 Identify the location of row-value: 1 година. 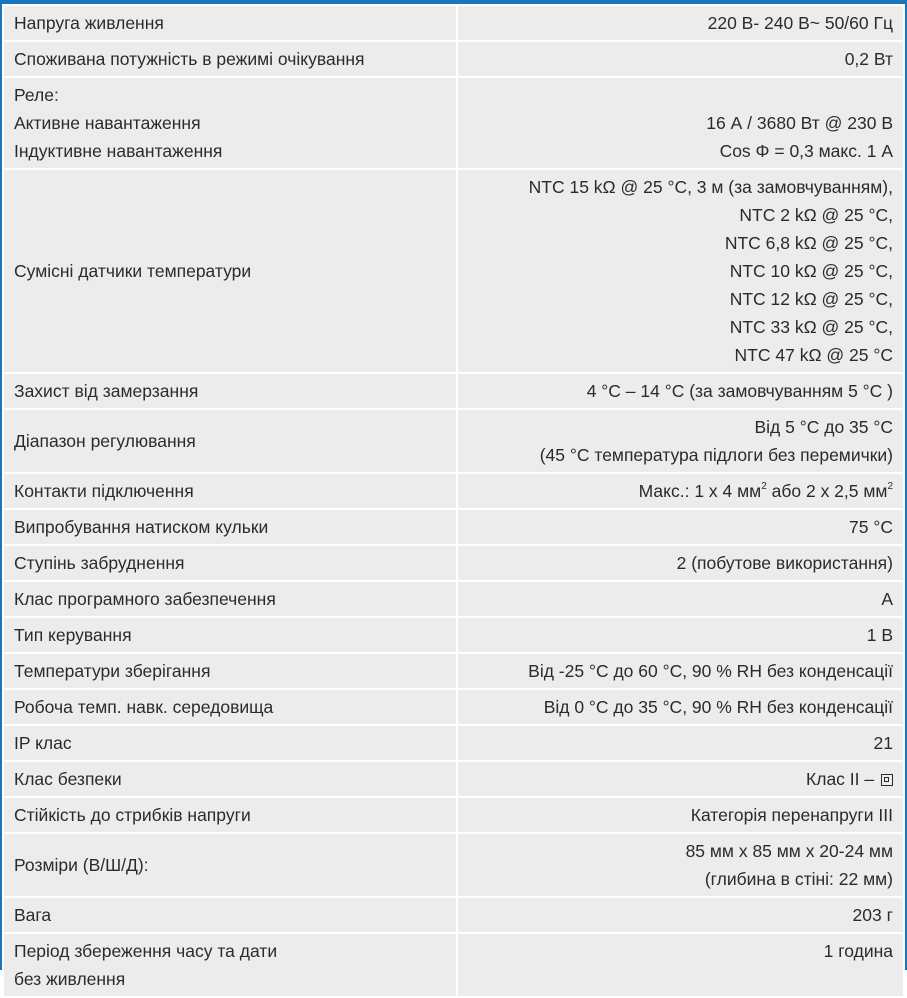
(680, 965).